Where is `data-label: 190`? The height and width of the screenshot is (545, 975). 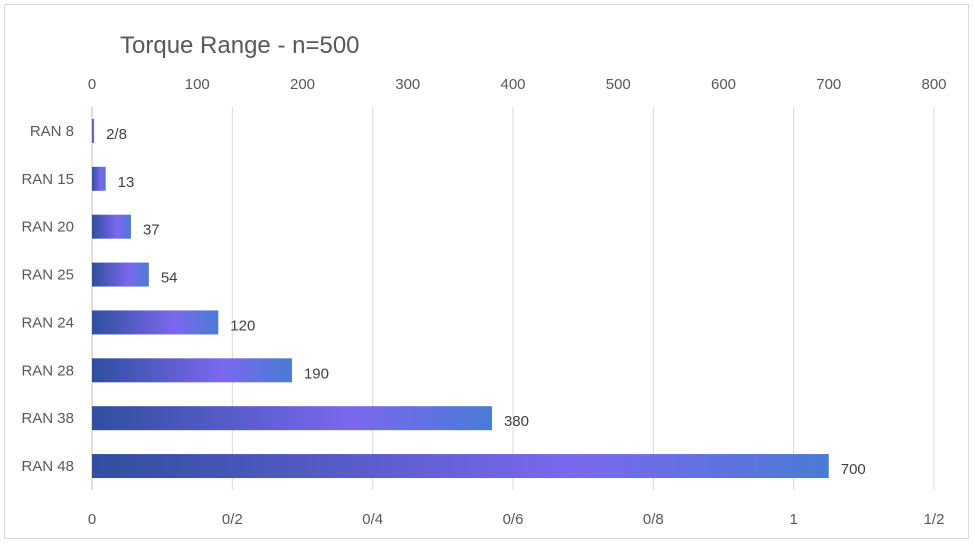 data-label: 190 is located at coordinates (316, 373).